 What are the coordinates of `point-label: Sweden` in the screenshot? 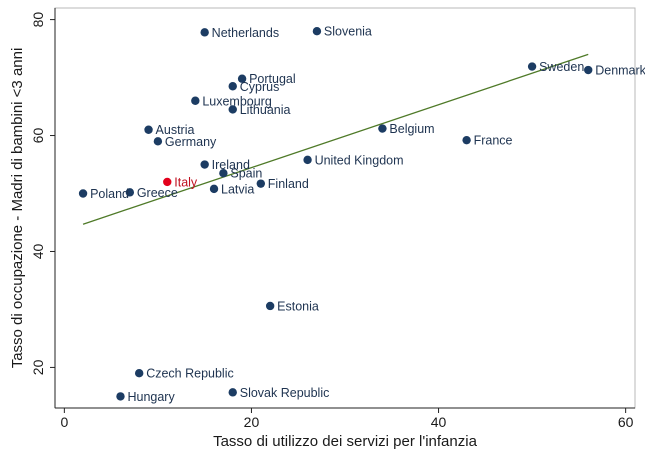 It's located at (561, 67).